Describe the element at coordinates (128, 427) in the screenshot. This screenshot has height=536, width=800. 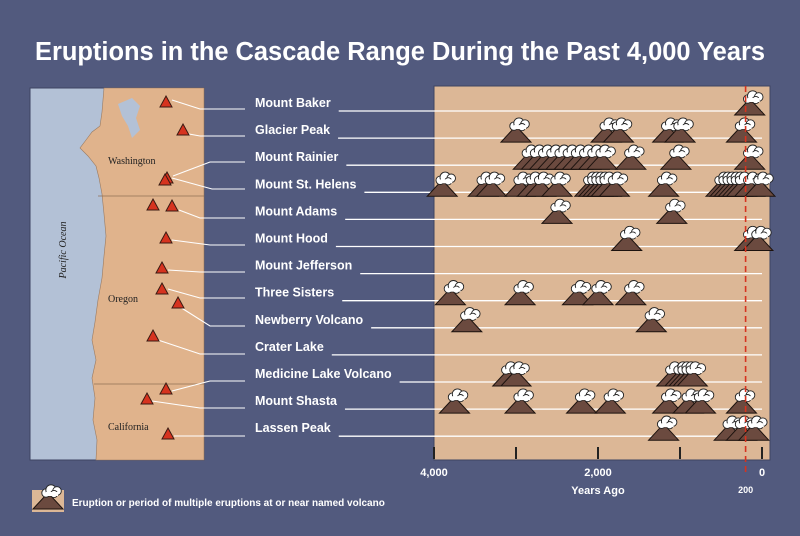
I see `state-label-california: California` at that location.